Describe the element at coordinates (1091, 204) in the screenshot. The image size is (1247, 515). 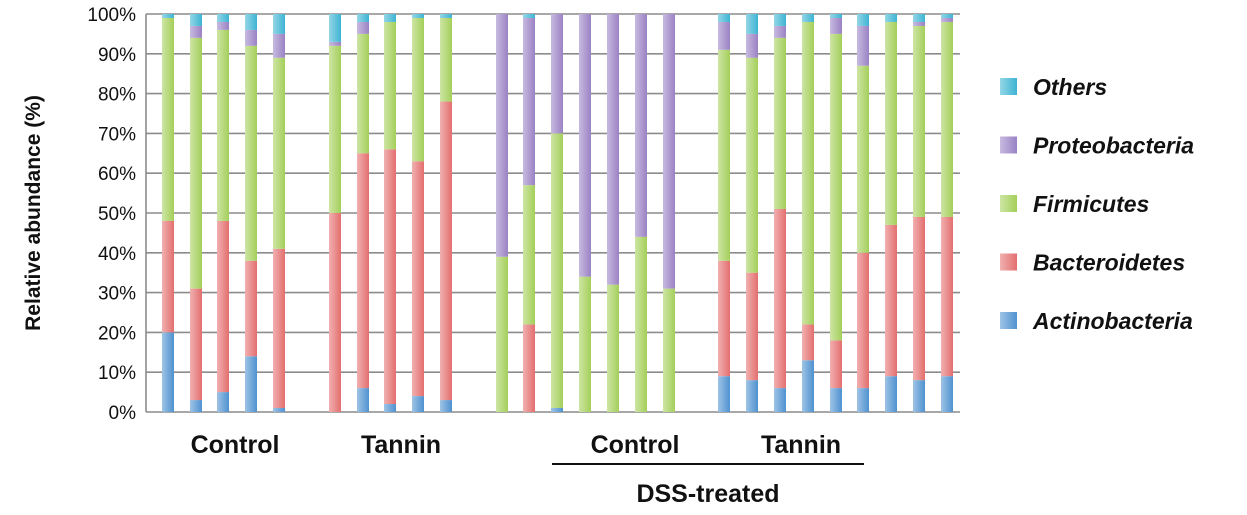
I see `legend-label-firmicutes: Firmicutes` at that location.